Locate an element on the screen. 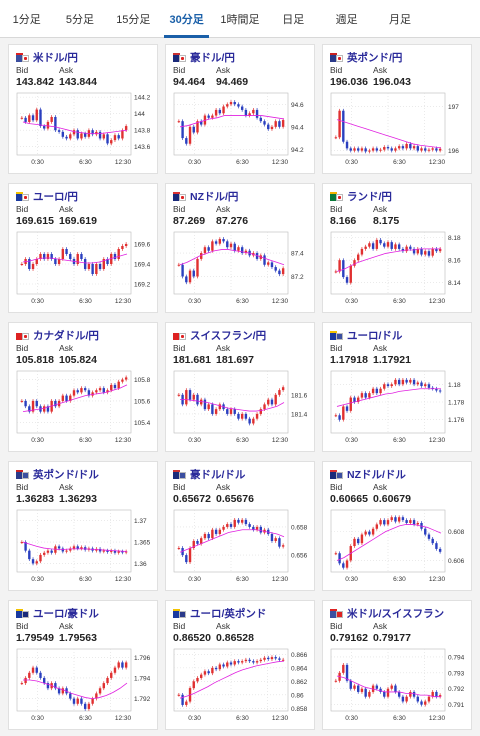  tab-7: 週足 is located at coordinates (346, 20).